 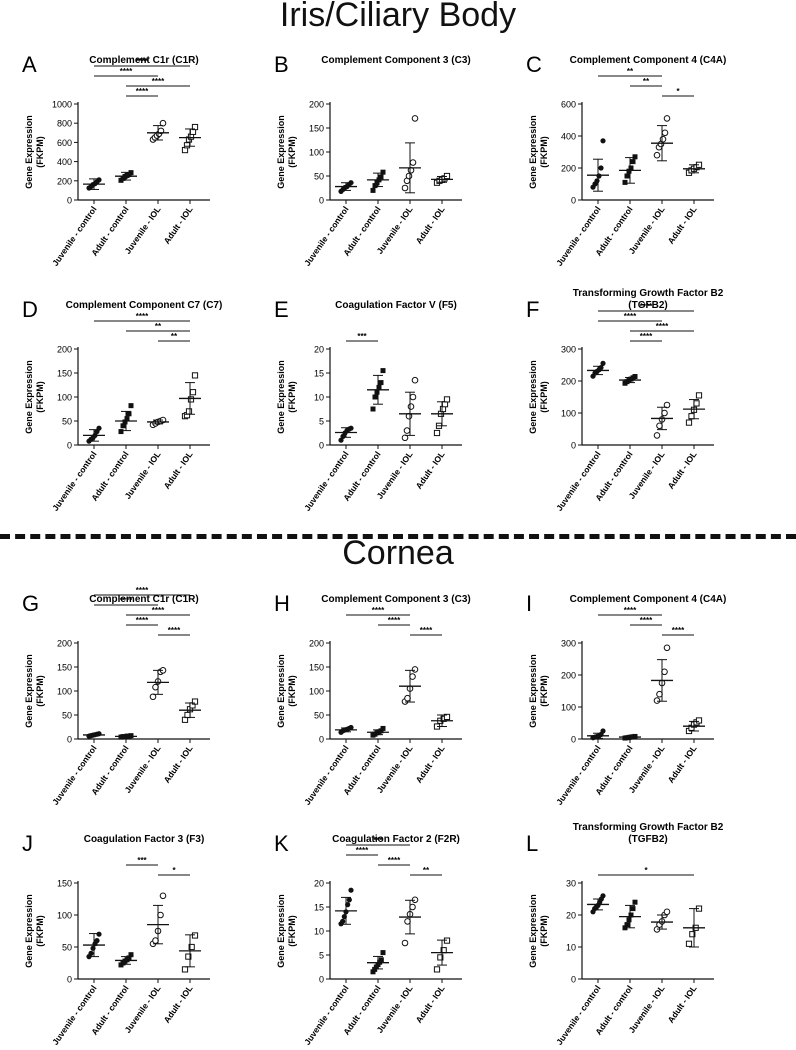 I want to click on y-tick-label: 10, so click(x=319, y=932).